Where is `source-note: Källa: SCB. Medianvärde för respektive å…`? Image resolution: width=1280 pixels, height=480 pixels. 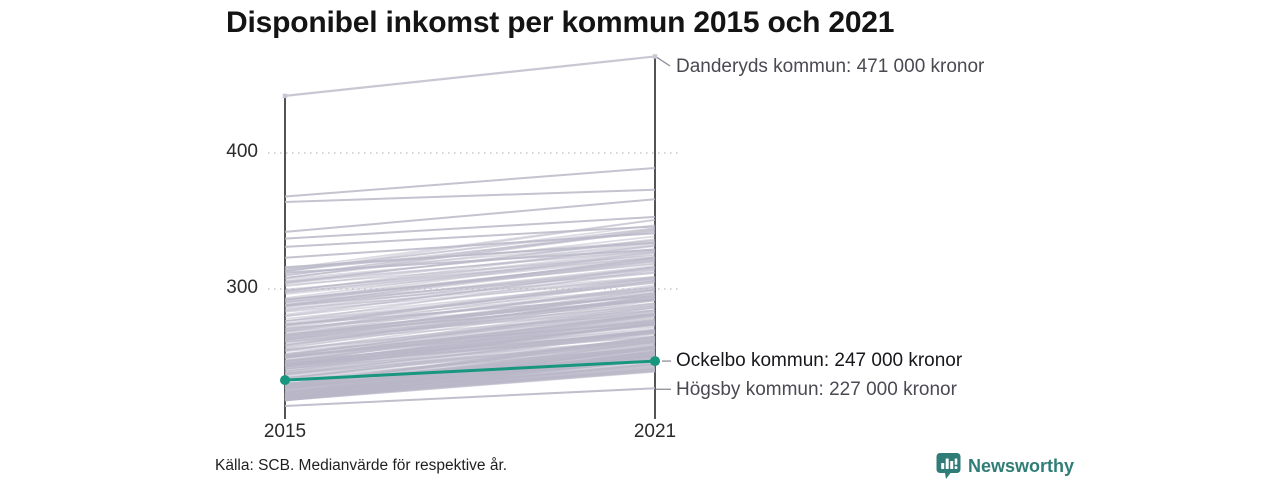
source-note: Källa: SCB. Medianvärde för respektive å… is located at coordinates (361, 465).